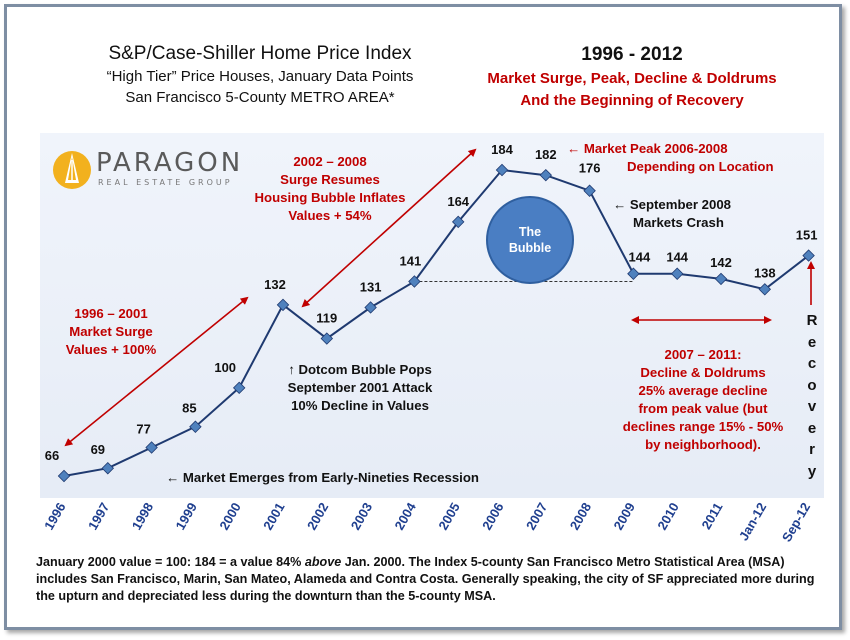 Image resolution: width=850 pixels, height=640 pixels. I want to click on data-label: 141, so click(411, 261).